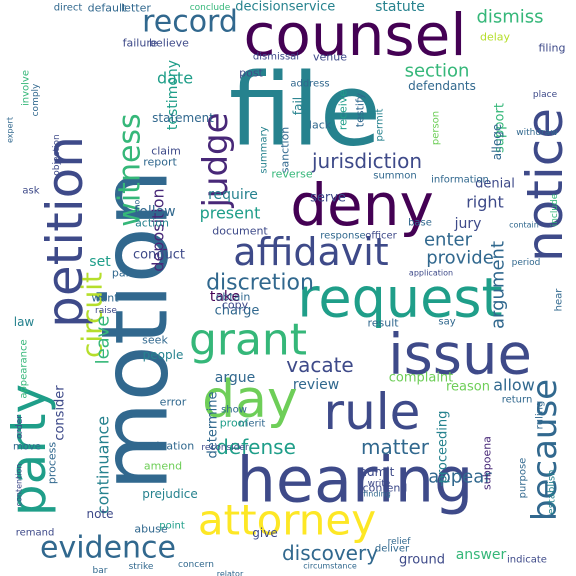 The width and height of the screenshot is (576, 576). Describe the element at coordinates (36, 99) in the screenshot. I see `cloud-word-comply: comply` at that location.